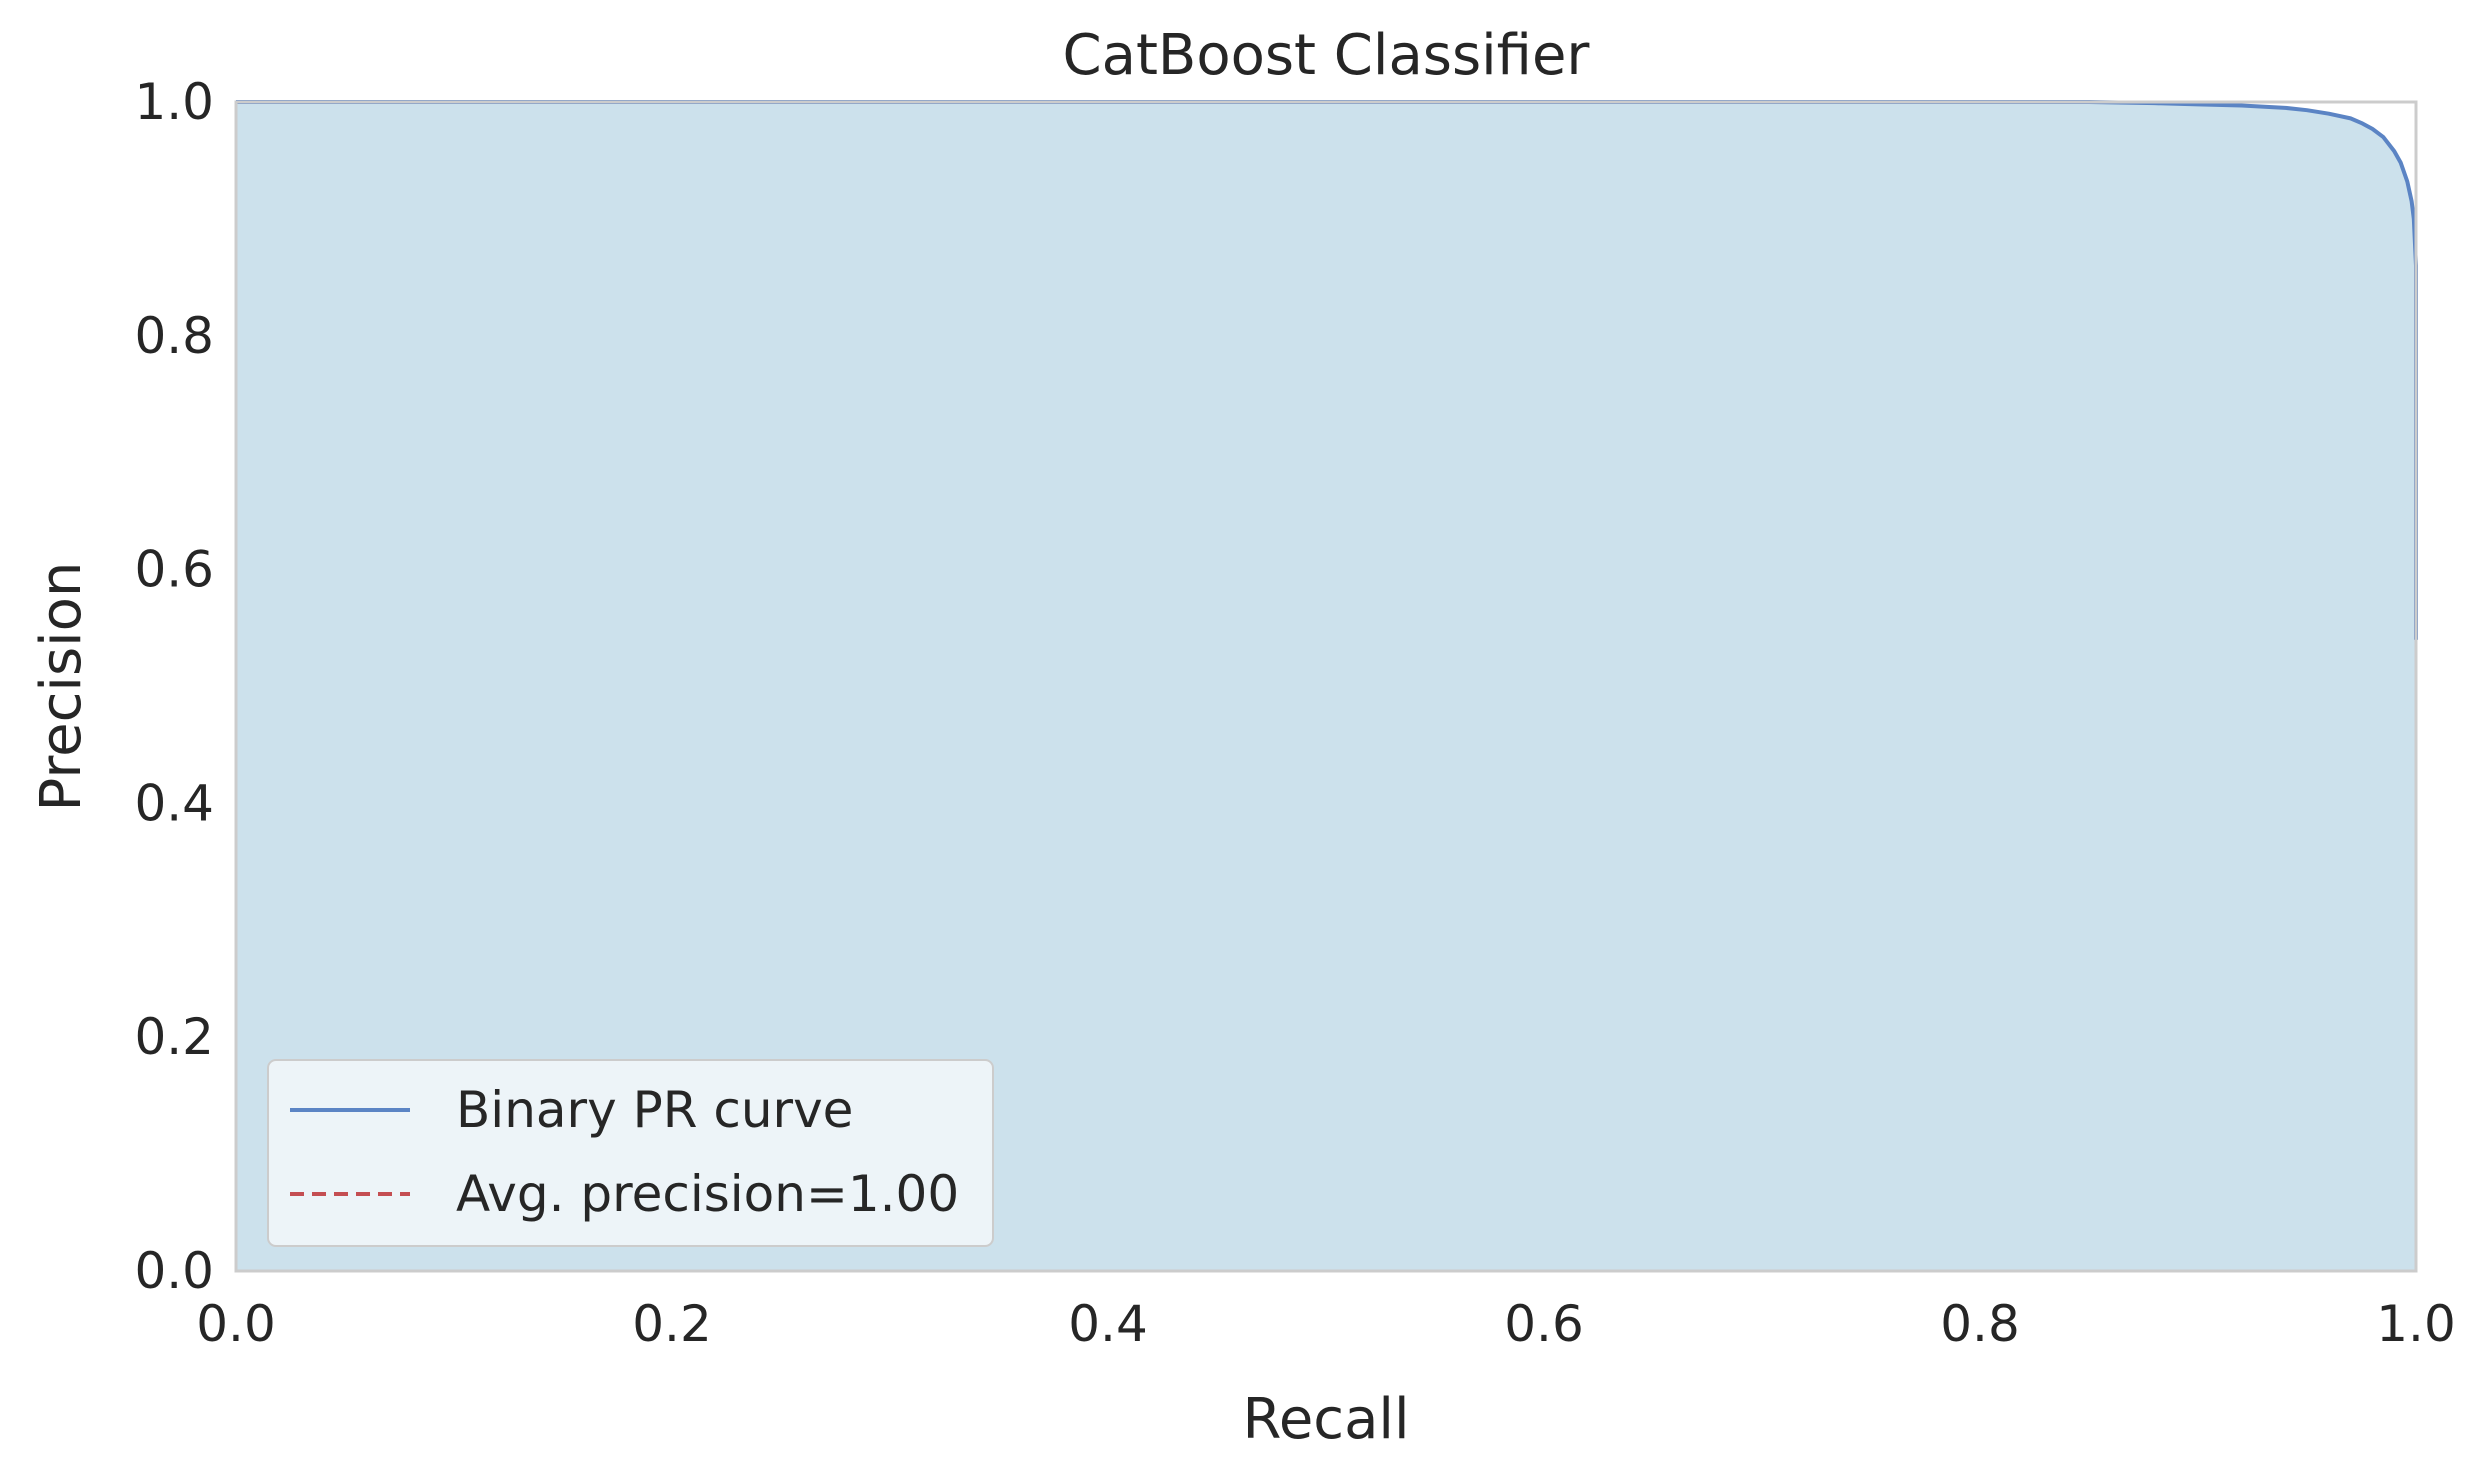 Image resolution: width=2483 pixels, height=1480 pixels. What do you see at coordinates (654, 1110) in the screenshot?
I see `legend-label-pr-curve: Binary PR curve` at bounding box center [654, 1110].